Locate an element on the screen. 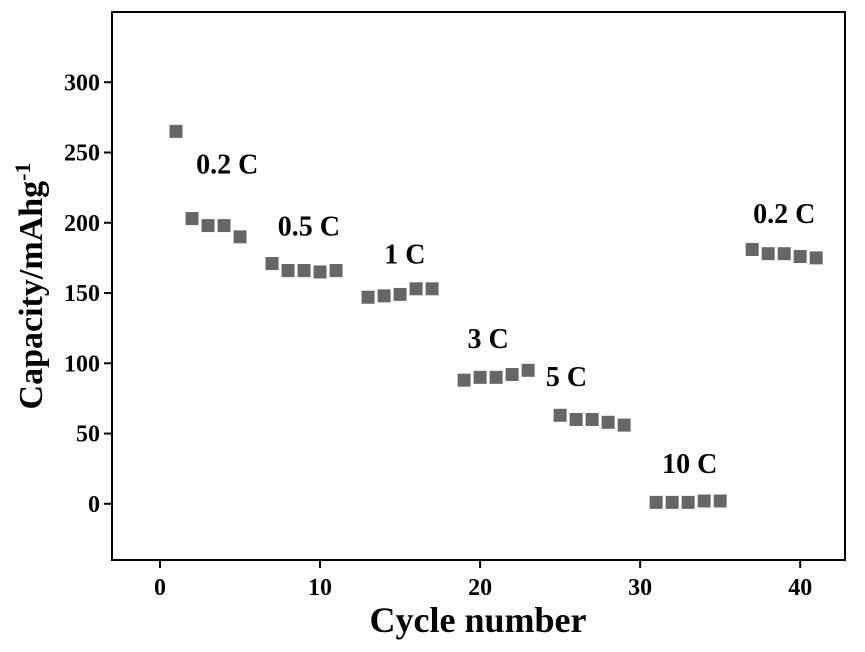  y-tick-label: 0 is located at coordinates (94, 505).